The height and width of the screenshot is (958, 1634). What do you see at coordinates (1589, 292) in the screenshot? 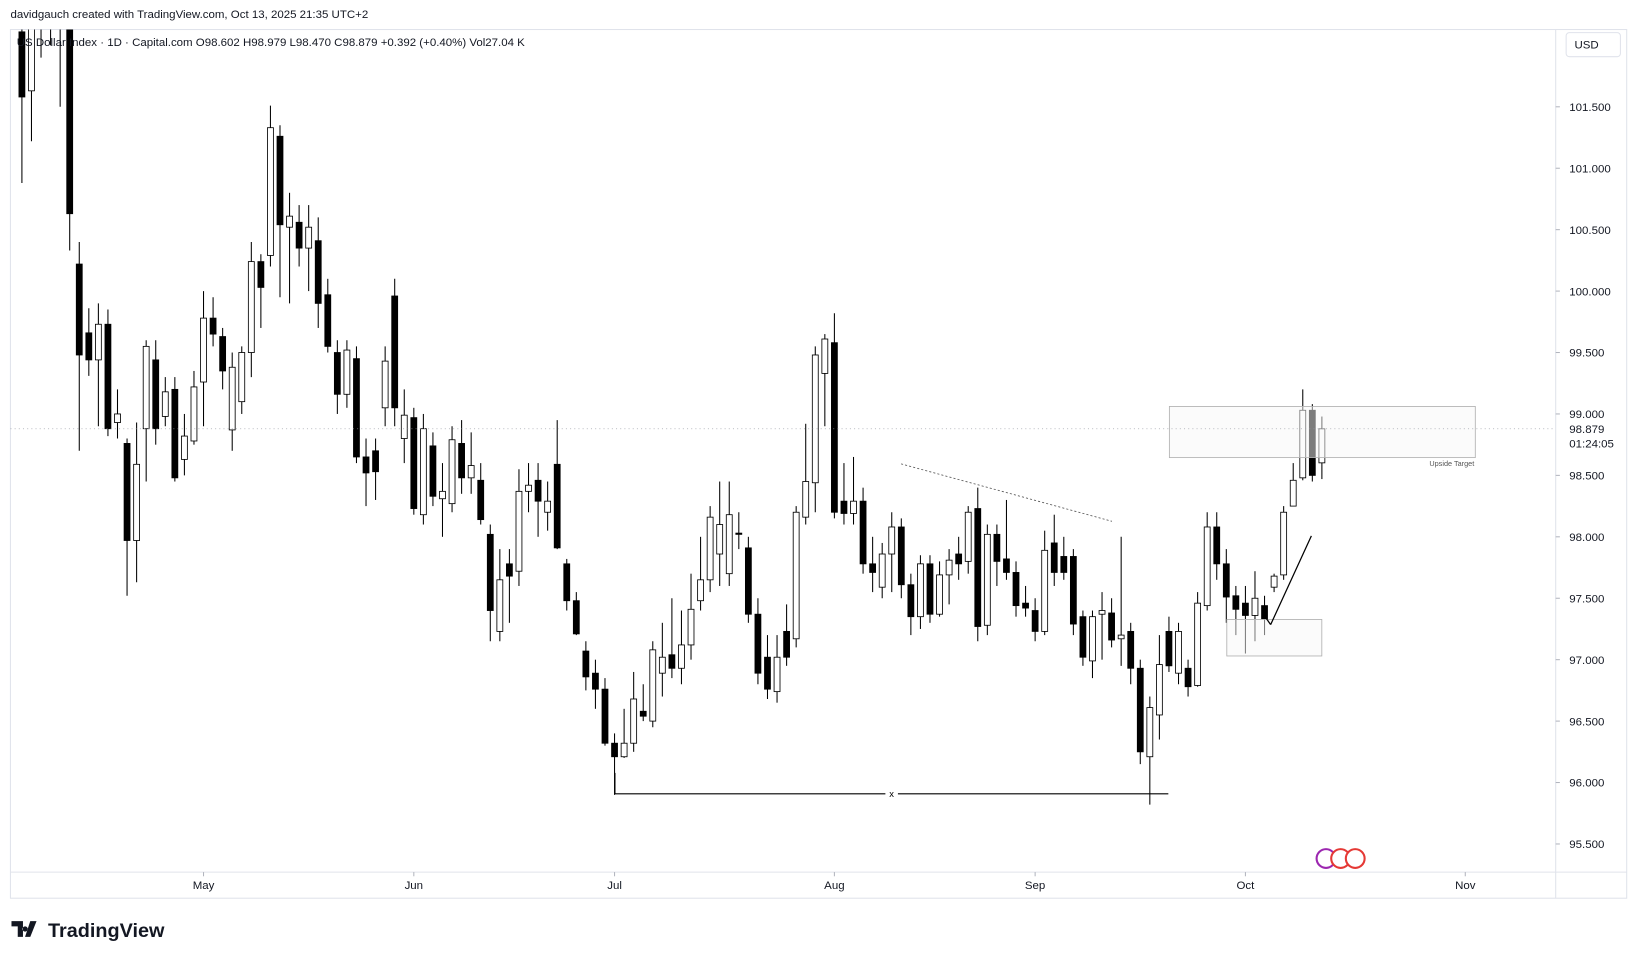
I see `y-tick-label: 100.000` at bounding box center [1589, 292].